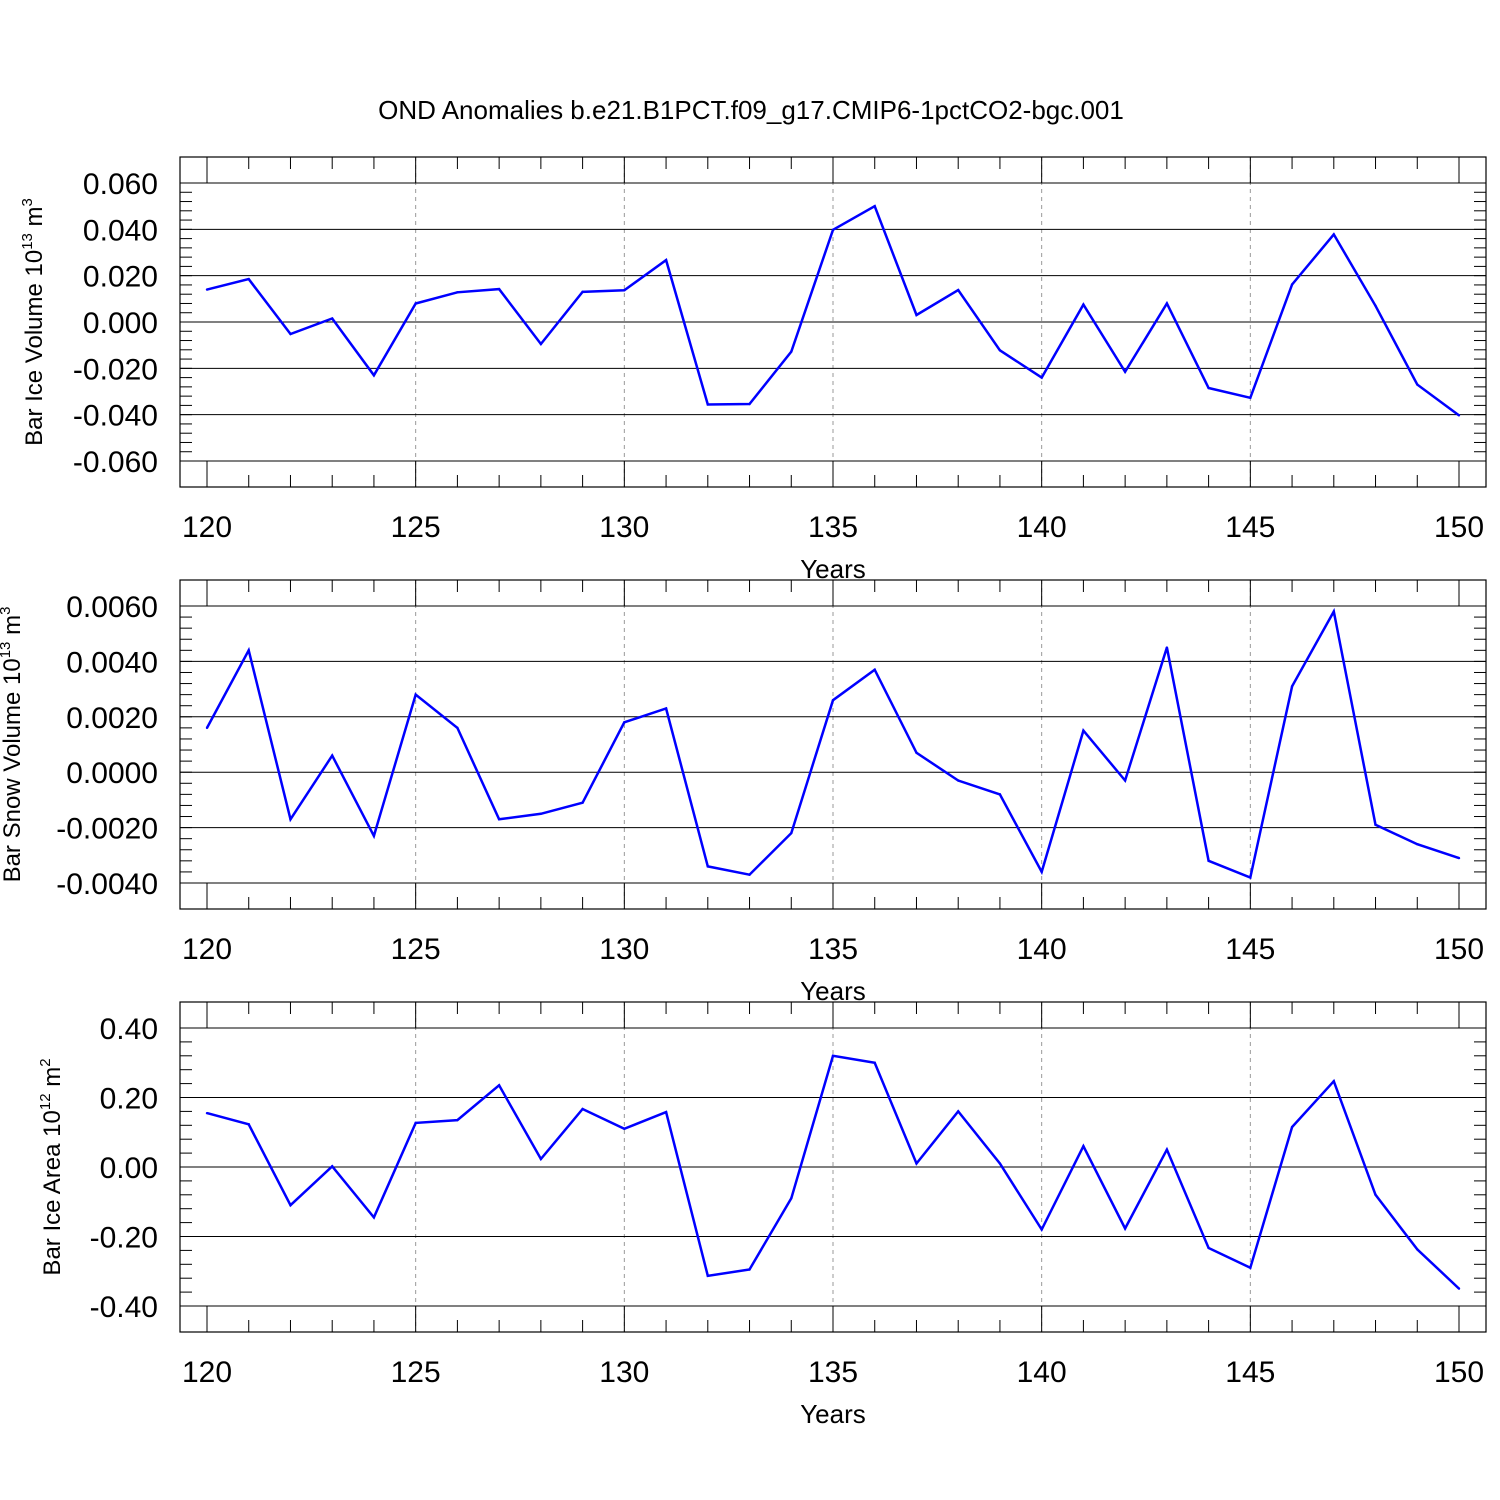  I want to click on panel-3-x-tick-label: 130, so click(624, 1372).